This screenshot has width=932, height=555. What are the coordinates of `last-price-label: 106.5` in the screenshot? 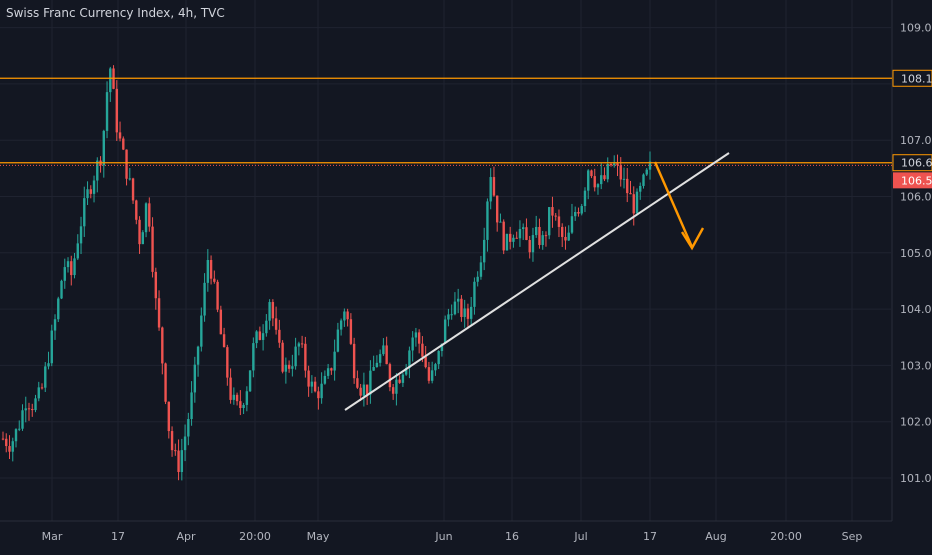 It's located at (912, 180).